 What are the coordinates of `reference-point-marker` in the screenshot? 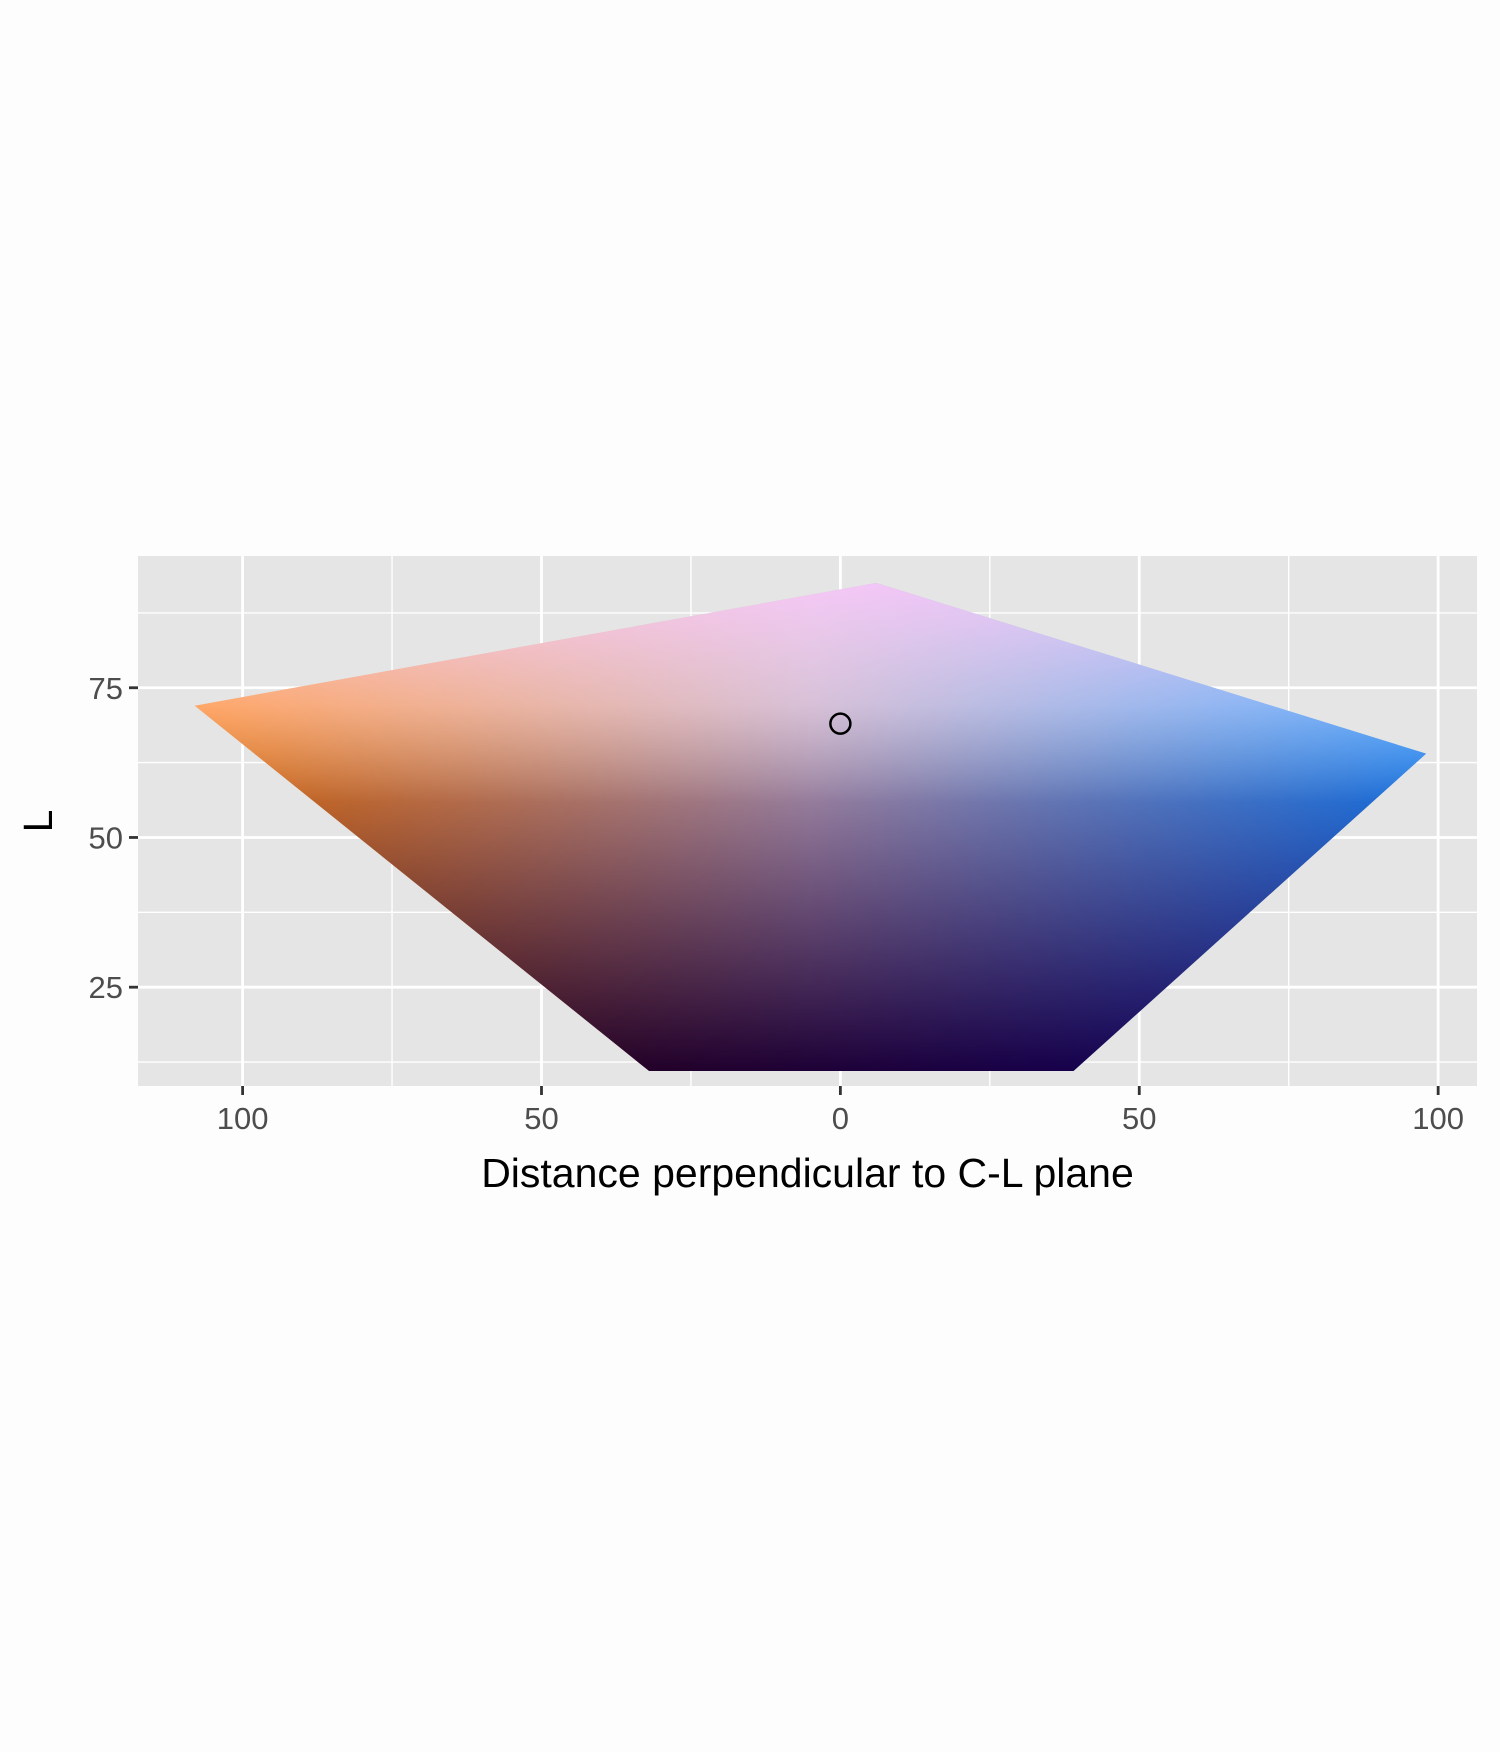 It's located at (840, 723).